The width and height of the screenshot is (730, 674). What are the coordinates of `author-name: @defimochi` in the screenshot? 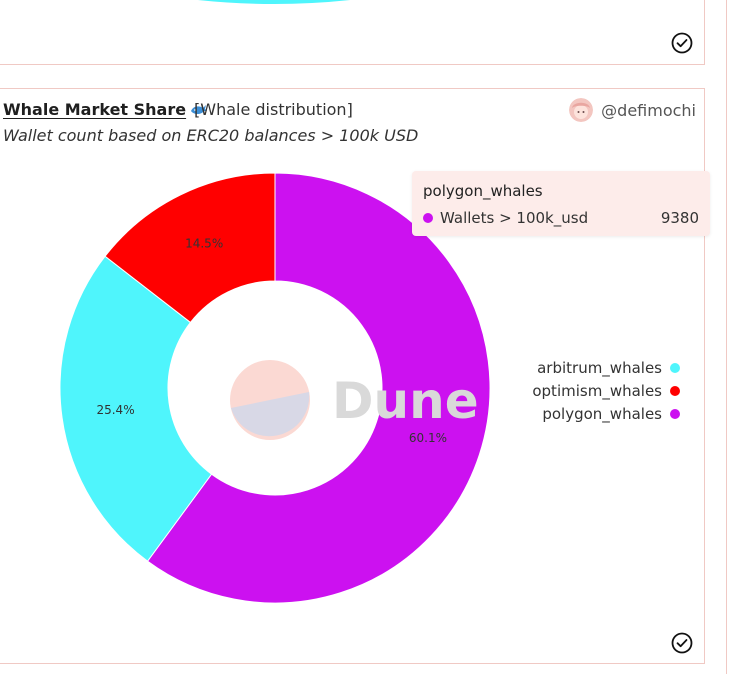 It's located at (648, 110).